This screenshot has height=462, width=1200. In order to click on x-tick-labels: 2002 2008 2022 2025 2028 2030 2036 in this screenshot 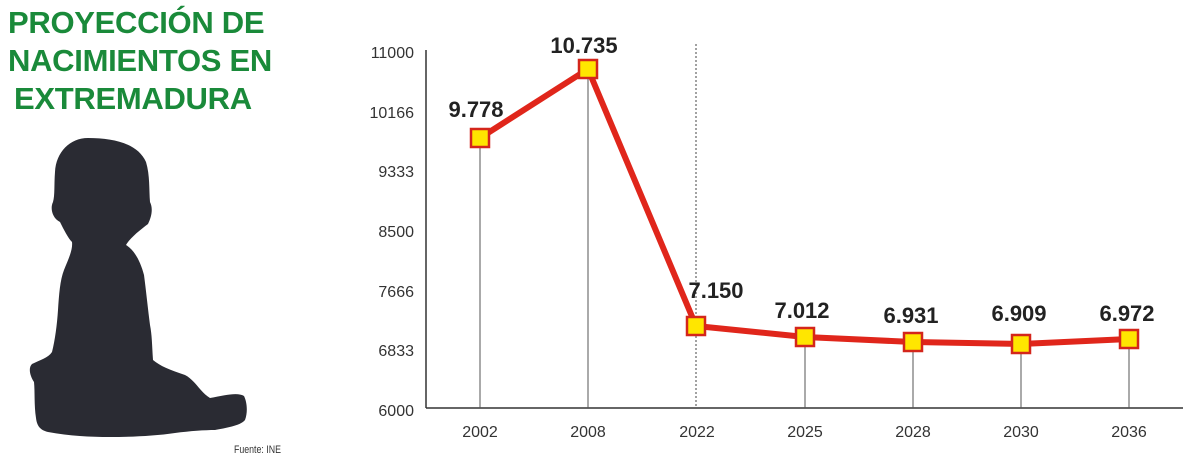, I will do `click(804, 432)`.